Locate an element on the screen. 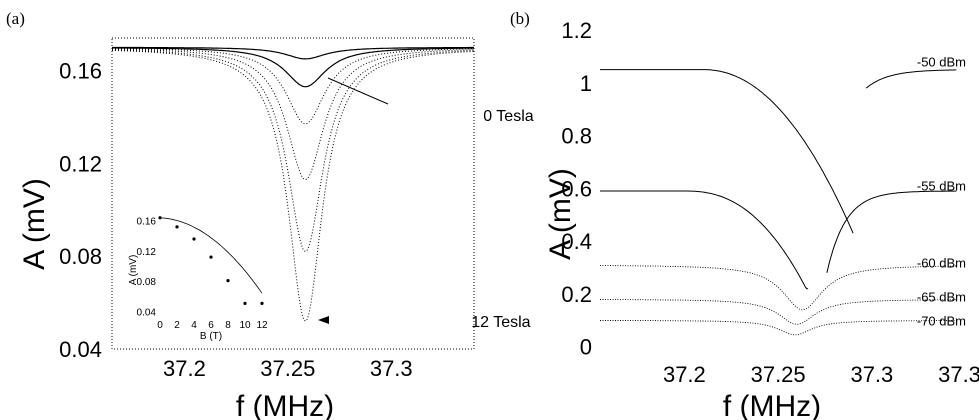 The width and height of the screenshot is (979, 420). panel-label-a: (a) is located at coordinates (15, 18).